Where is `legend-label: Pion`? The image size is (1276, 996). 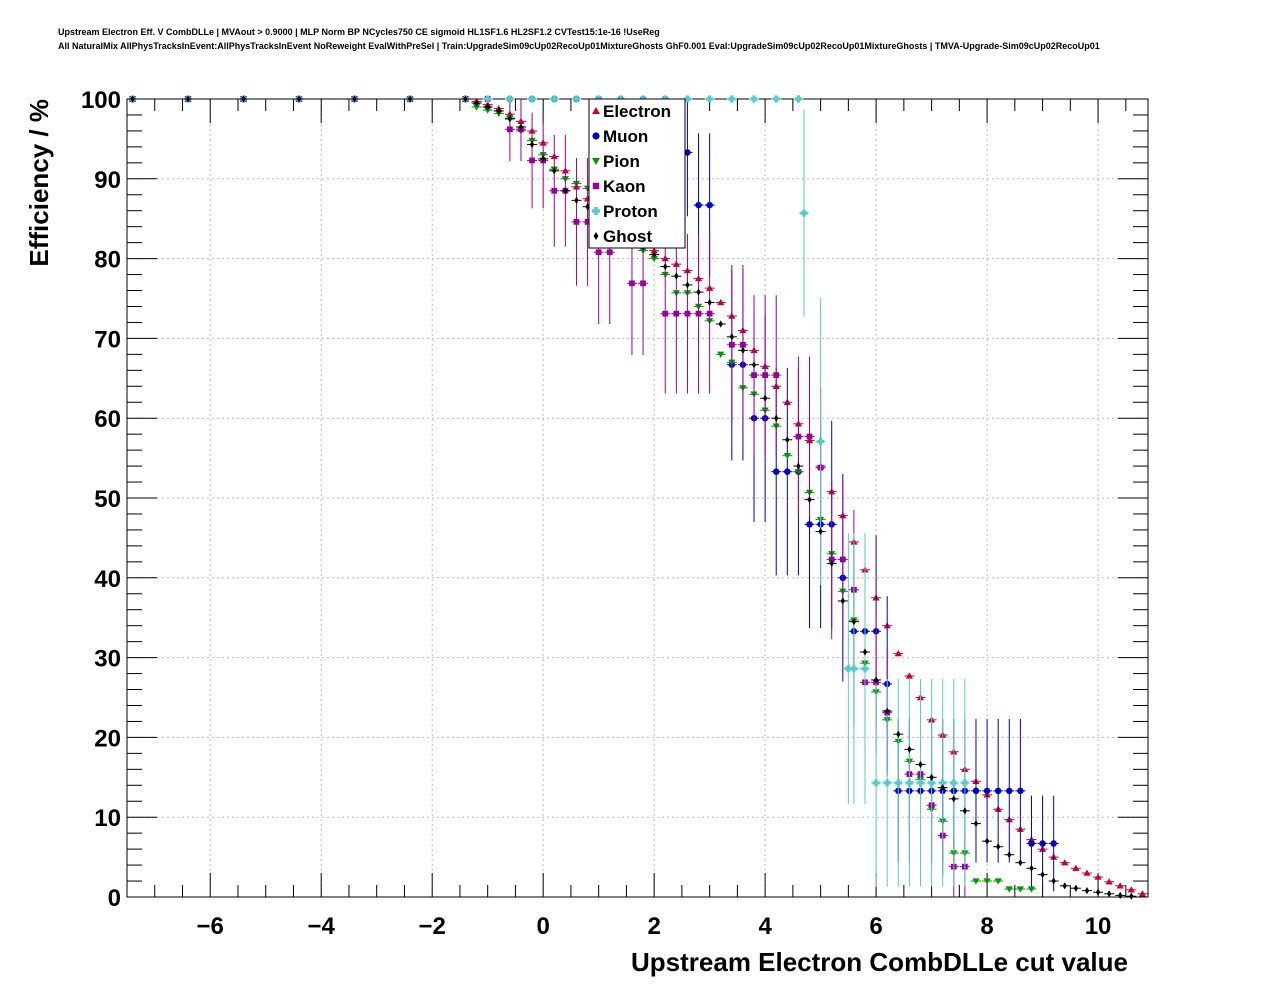 legend-label: Pion is located at coordinates (621, 161).